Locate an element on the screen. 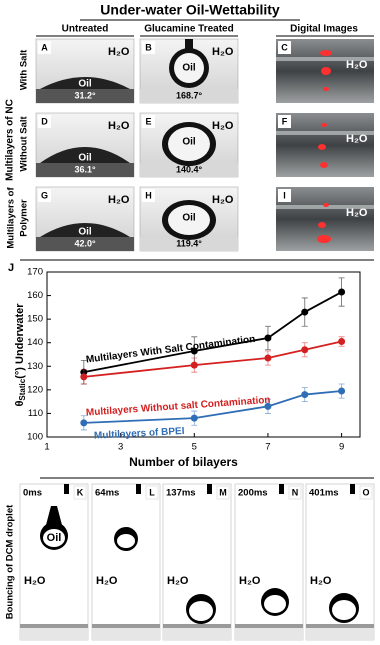 The width and height of the screenshot is (380, 645). x-axis-label: Number of bilayers is located at coordinates (183, 462).